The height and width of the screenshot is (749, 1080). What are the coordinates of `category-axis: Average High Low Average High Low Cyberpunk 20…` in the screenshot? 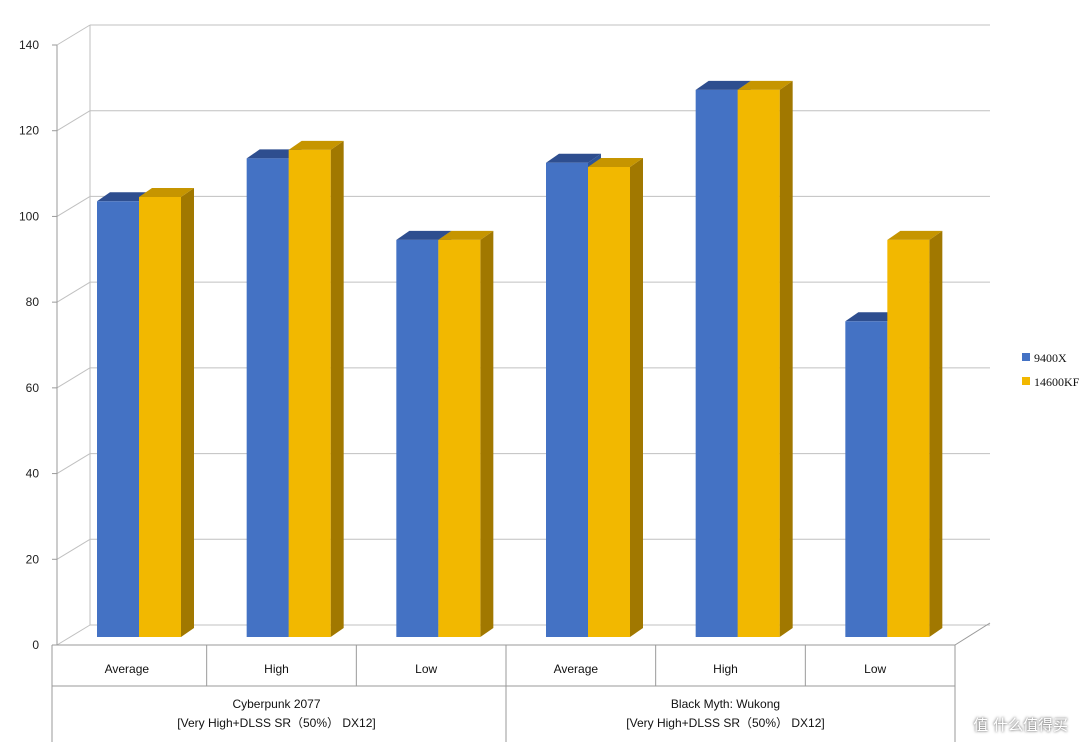 It's located at (503, 693).